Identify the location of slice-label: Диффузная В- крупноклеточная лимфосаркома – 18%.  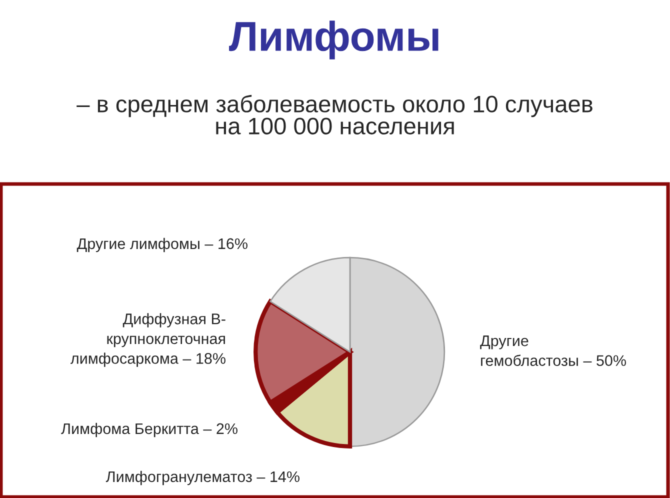
(148, 340).